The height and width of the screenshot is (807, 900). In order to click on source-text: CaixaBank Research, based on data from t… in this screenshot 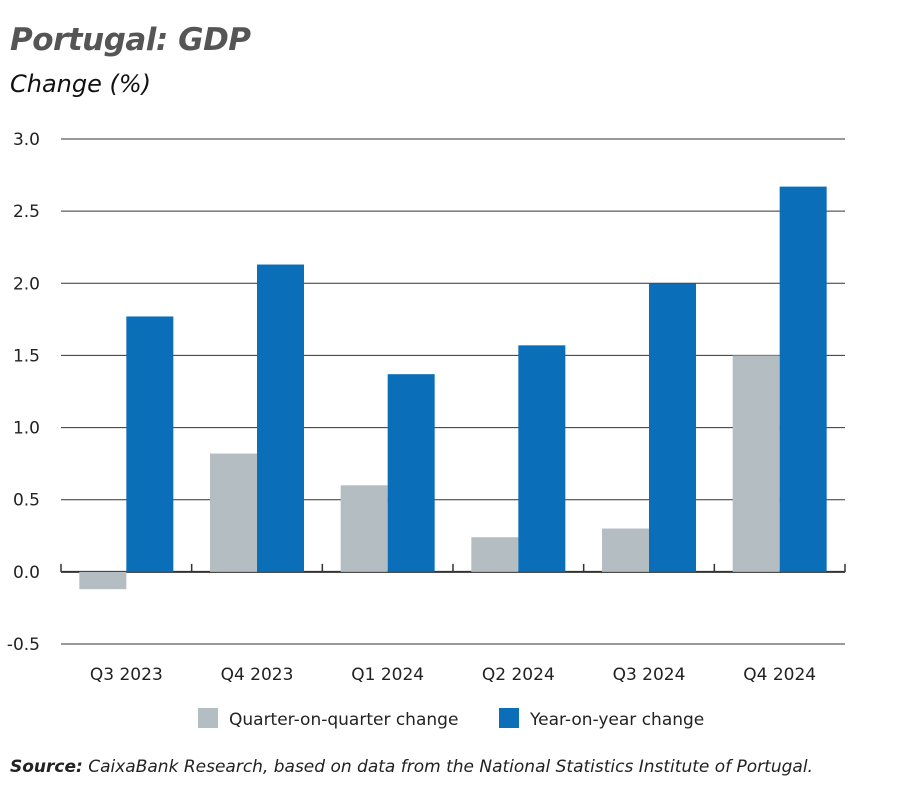, I will do `click(447, 767)`.